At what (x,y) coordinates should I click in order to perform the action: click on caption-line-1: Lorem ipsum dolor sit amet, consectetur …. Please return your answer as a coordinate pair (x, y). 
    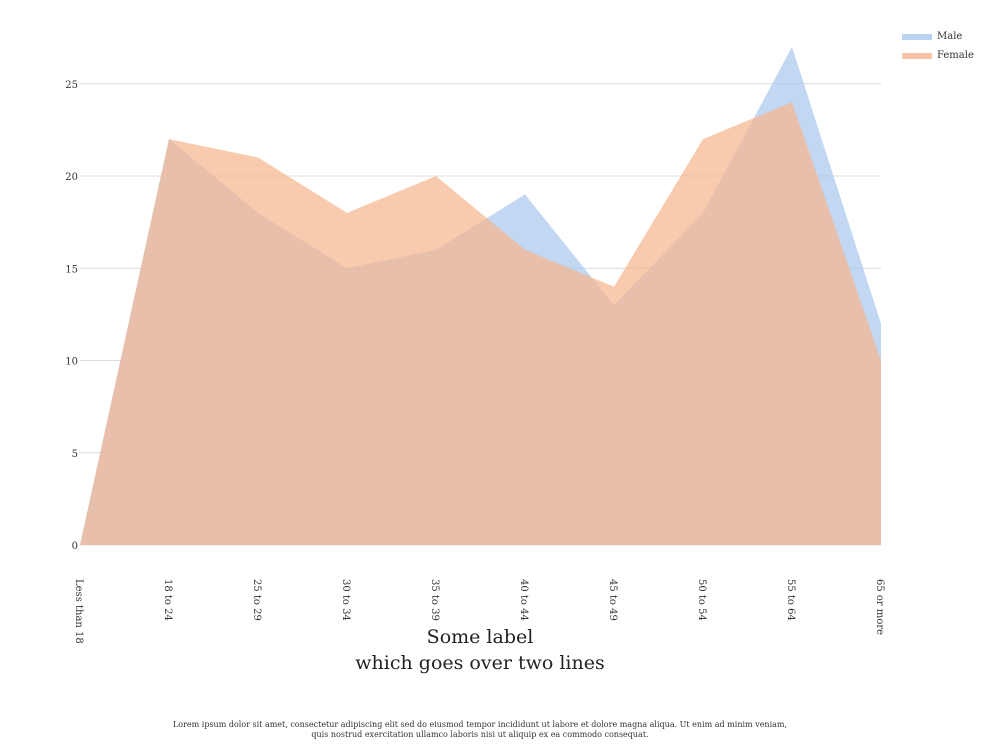
    Looking at the image, I should click on (480, 724).